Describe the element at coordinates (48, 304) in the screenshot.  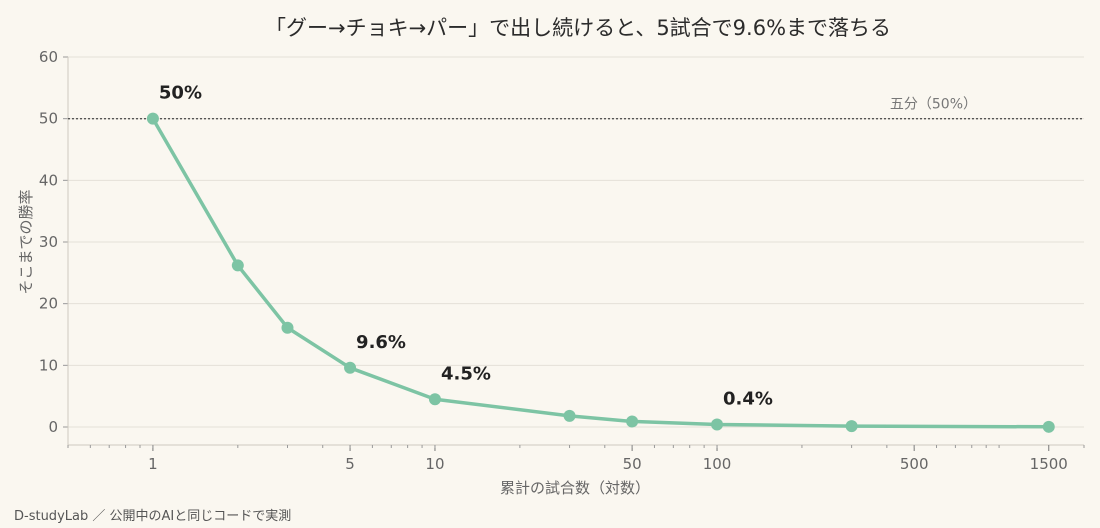
I see `y-tick-label: 20` at that location.